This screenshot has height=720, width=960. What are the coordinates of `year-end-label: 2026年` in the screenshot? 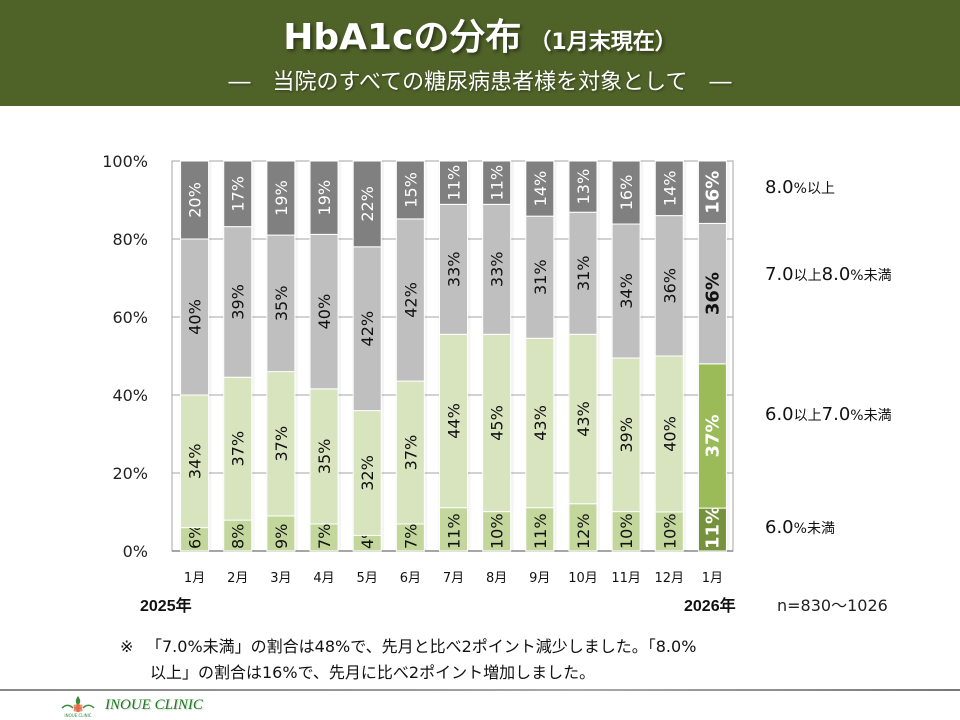 It's located at (710, 606).